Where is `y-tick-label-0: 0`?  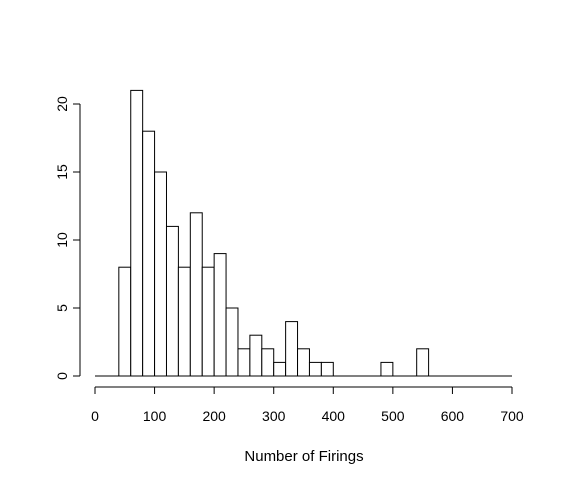 y-tick-label-0: 0 is located at coordinates (62, 376).